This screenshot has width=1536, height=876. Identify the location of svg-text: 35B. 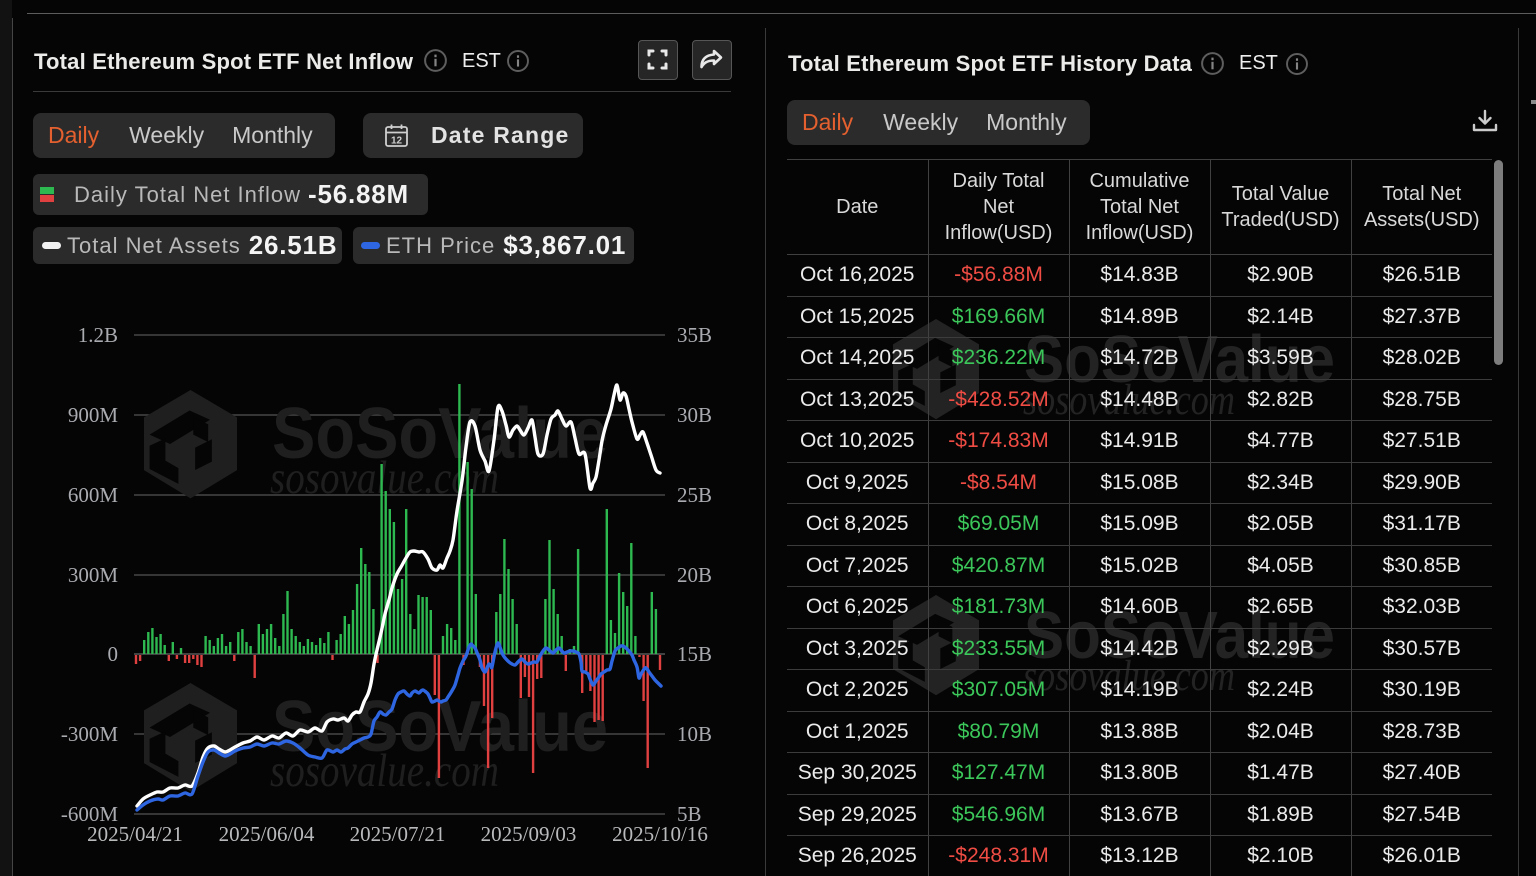
(694, 335).